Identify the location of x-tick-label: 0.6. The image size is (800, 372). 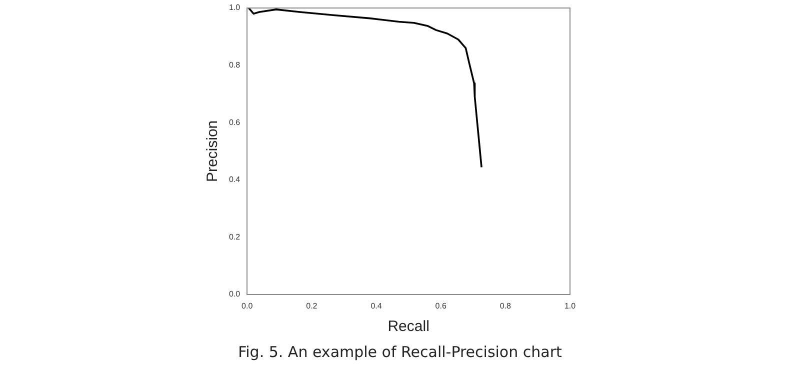
(441, 305).